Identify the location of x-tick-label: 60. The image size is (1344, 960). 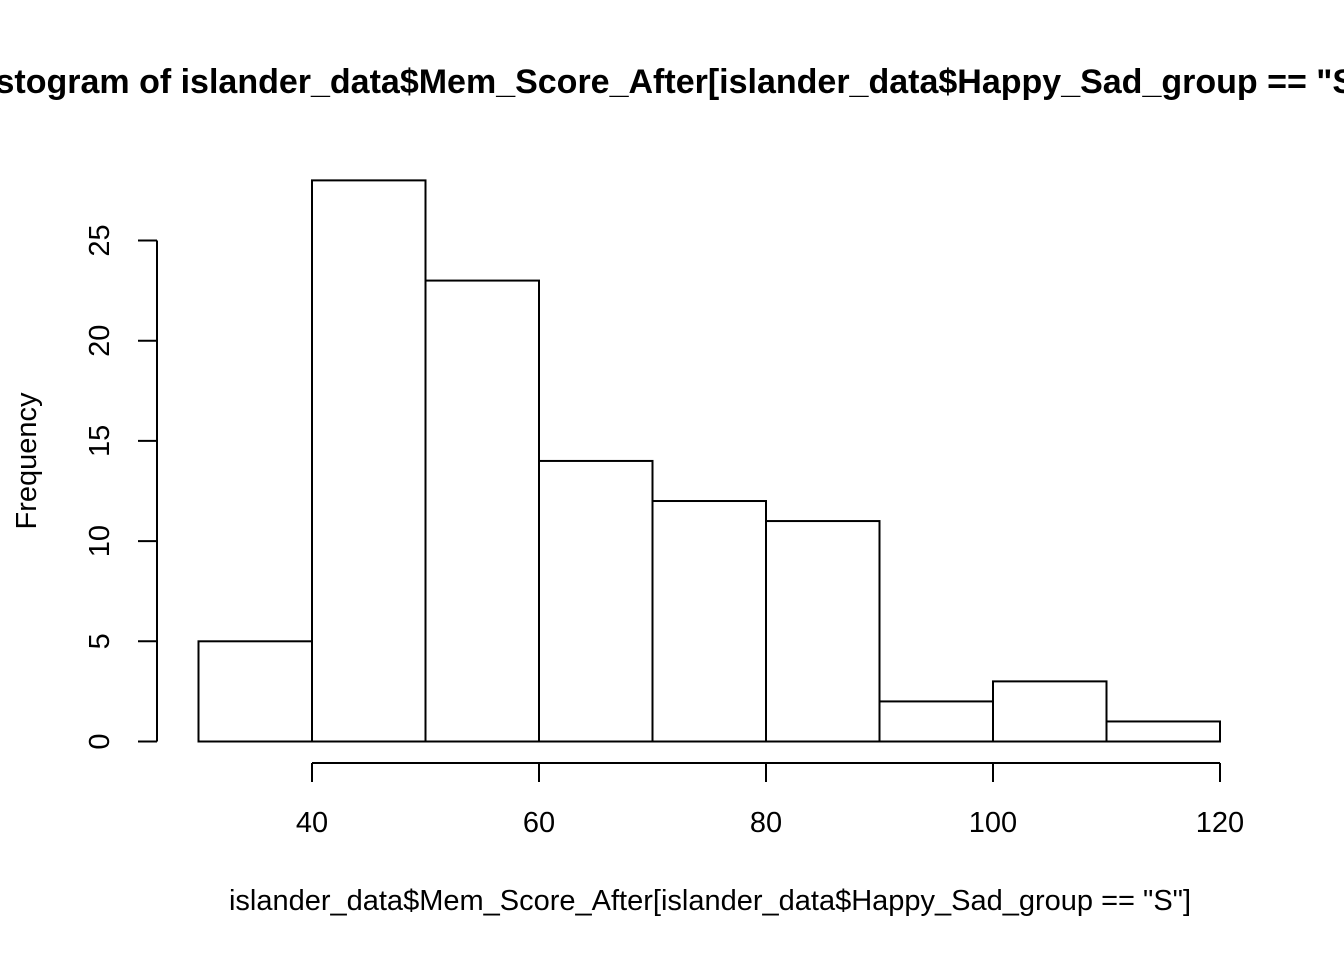
(539, 823).